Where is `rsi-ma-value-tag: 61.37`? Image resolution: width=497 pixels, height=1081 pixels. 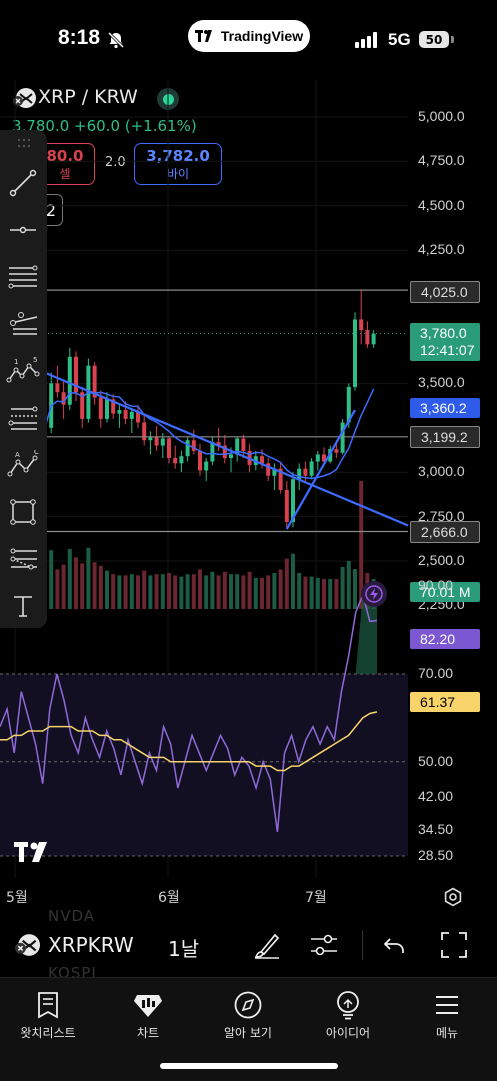
rsi-ma-value-tag: 61.37 is located at coordinates (445, 702).